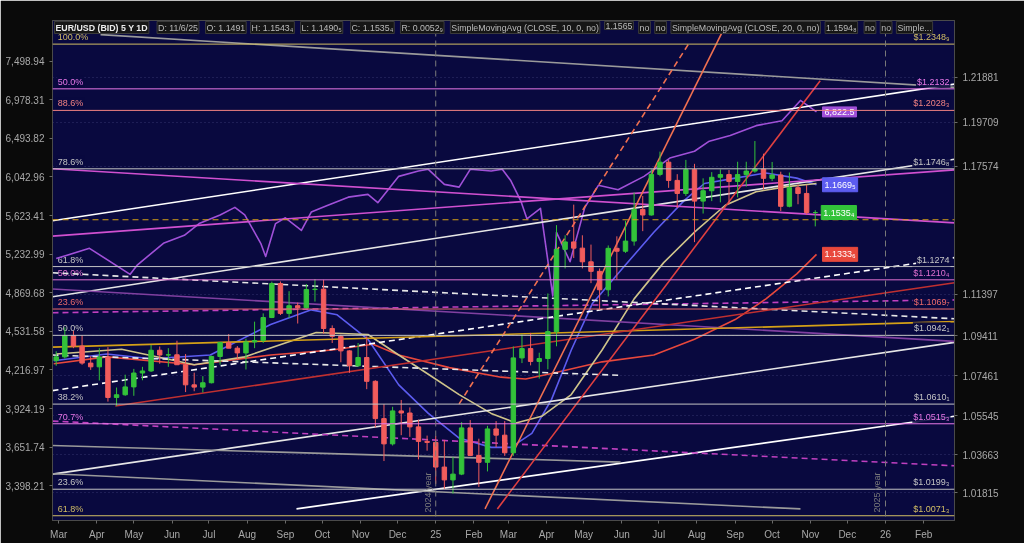 This screenshot has width=1024, height=543. Describe the element at coordinates (322, 27) in the screenshot. I see `annotation: L: 1.1490₅` at that location.